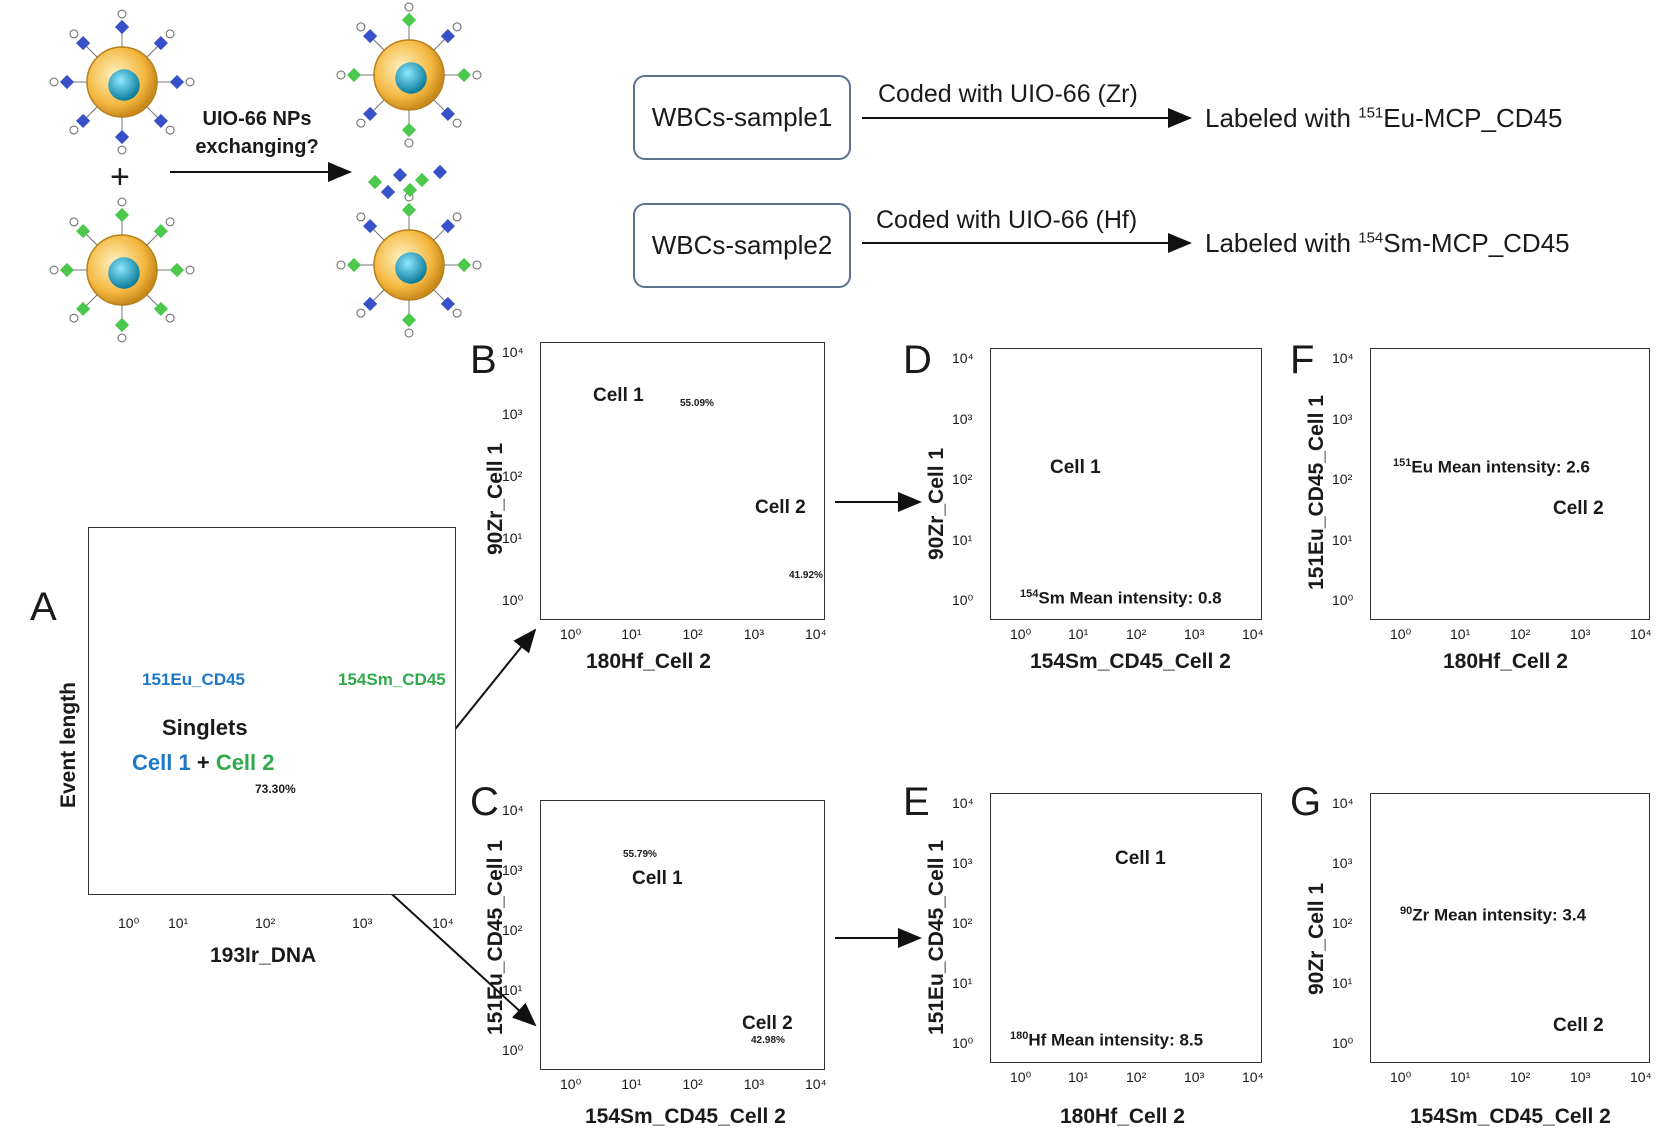 This screenshot has width=1662, height=1145. Describe the element at coordinates (767, 1023) in the screenshot. I see `panel-c-cell2: Cell 2` at that location.